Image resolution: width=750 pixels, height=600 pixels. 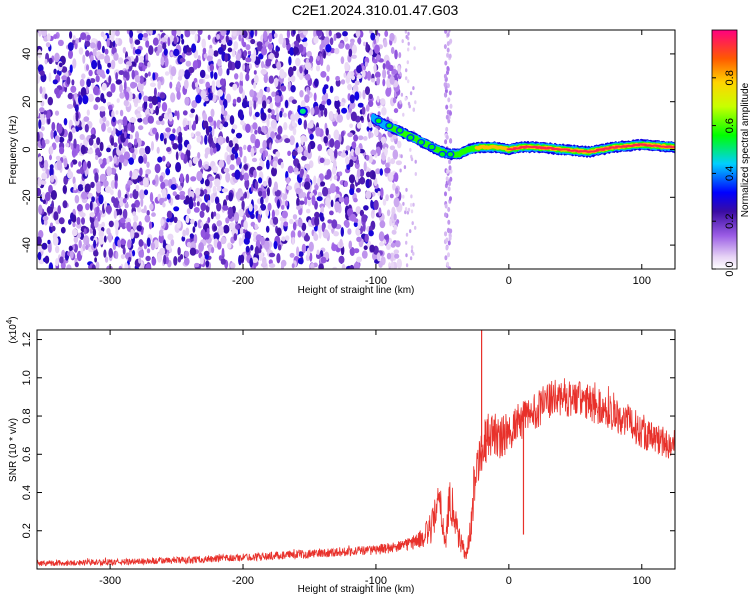 I want to click on y-tick-label: 0.6, so click(x=27, y=454).